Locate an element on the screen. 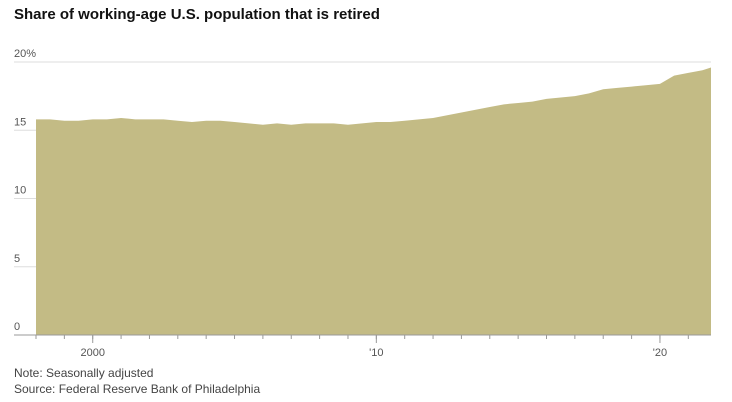 This screenshot has width=732, height=402. y-tick-label: 20% is located at coordinates (25, 54).